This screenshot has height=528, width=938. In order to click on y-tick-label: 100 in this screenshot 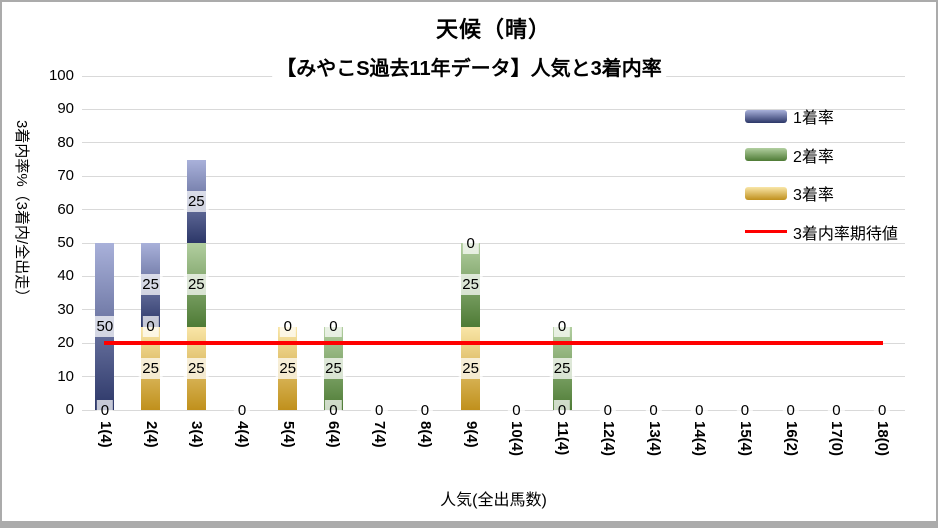, I will do `click(61, 75)`.